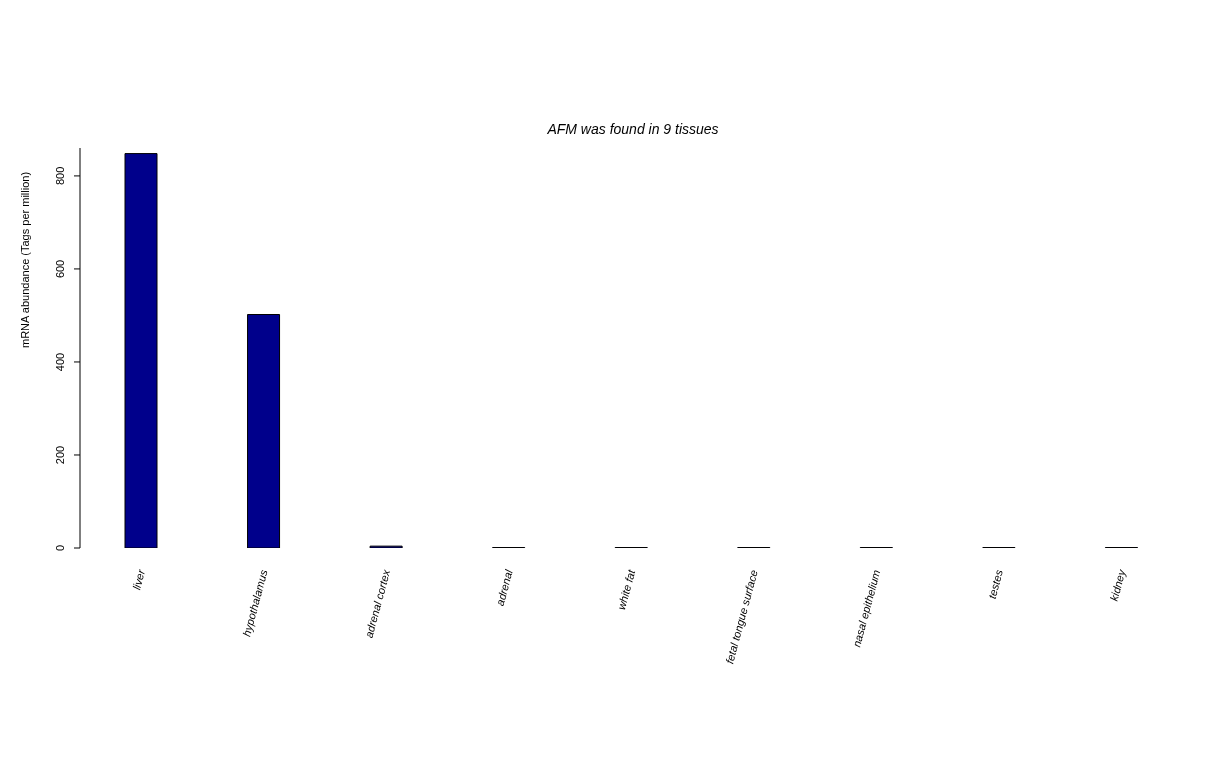 The width and height of the screenshot is (1224, 768). I want to click on y-tick-label: 800, so click(60, 176).